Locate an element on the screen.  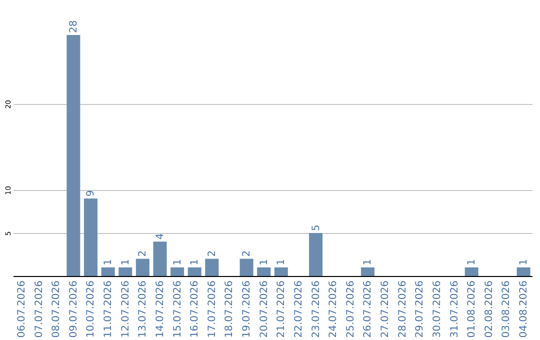
data-label: 28 is located at coordinates (74, 26).